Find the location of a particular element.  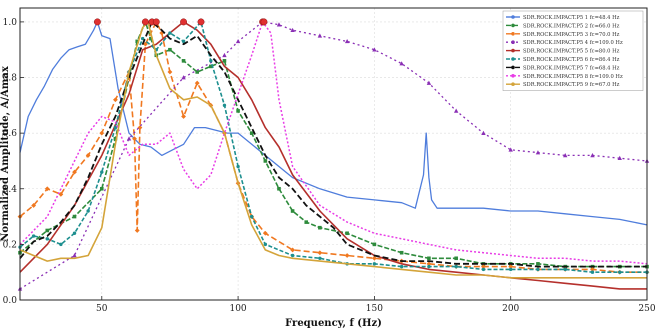

legend-label: SDR.ROCK.IMPACT.P5 5 fc=80.0 Hz is located at coordinates (571, 52).